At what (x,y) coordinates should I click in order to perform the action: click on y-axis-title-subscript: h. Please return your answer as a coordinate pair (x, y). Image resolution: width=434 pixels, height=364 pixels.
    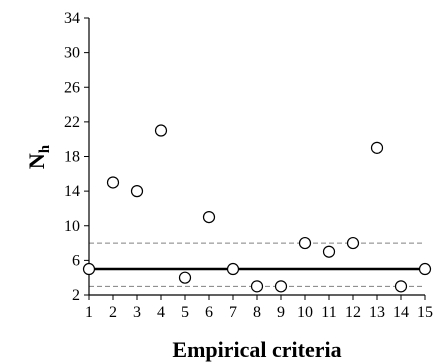
    Looking at the image, I should click on (45, 148).